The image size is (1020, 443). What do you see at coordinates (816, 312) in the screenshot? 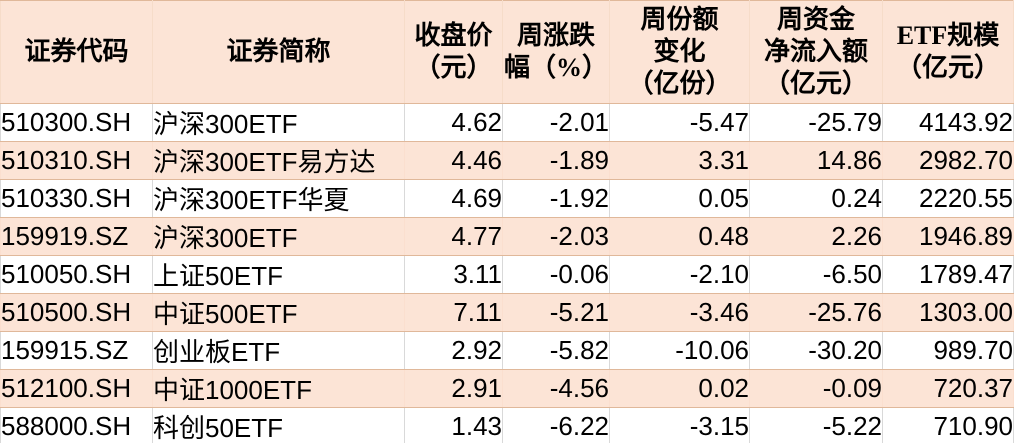
I see `cell-weekly-net-inflow: -25.76` at bounding box center [816, 312].